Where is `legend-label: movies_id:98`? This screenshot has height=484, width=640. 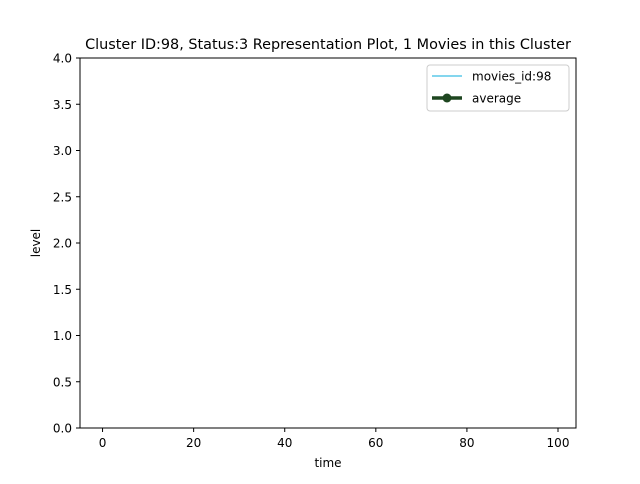
legend-label: movies_id:98 is located at coordinates (511, 77).